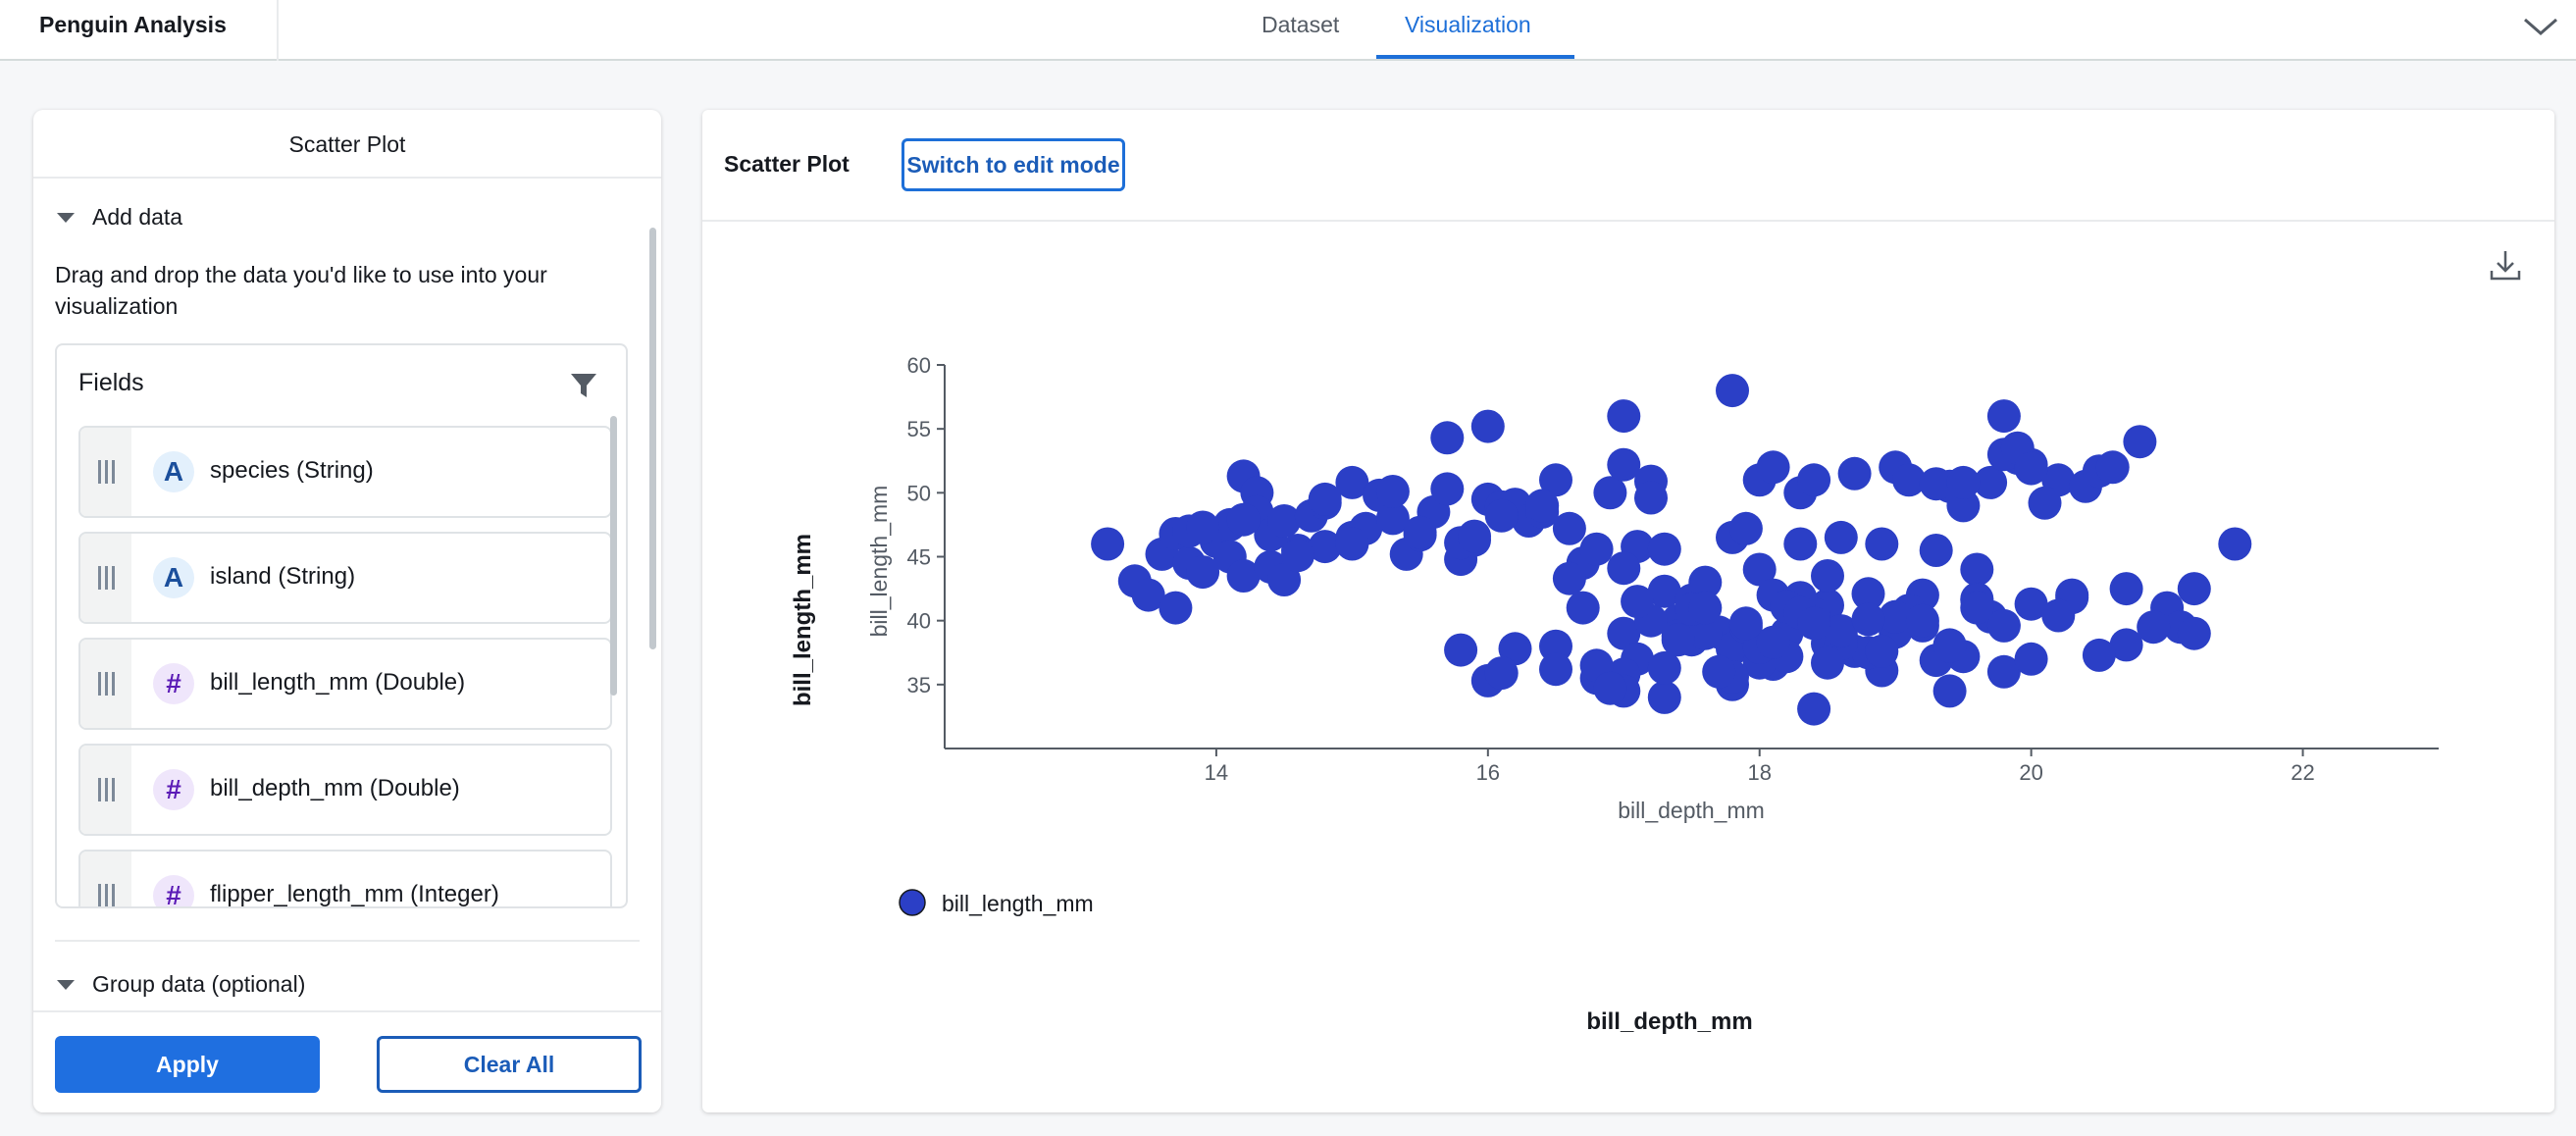 The width and height of the screenshot is (2576, 1136). What do you see at coordinates (345, 790) in the screenshot?
I see `field-bill-depth: # bill_depth_mm (Double)` at bounding box center [345, 790].